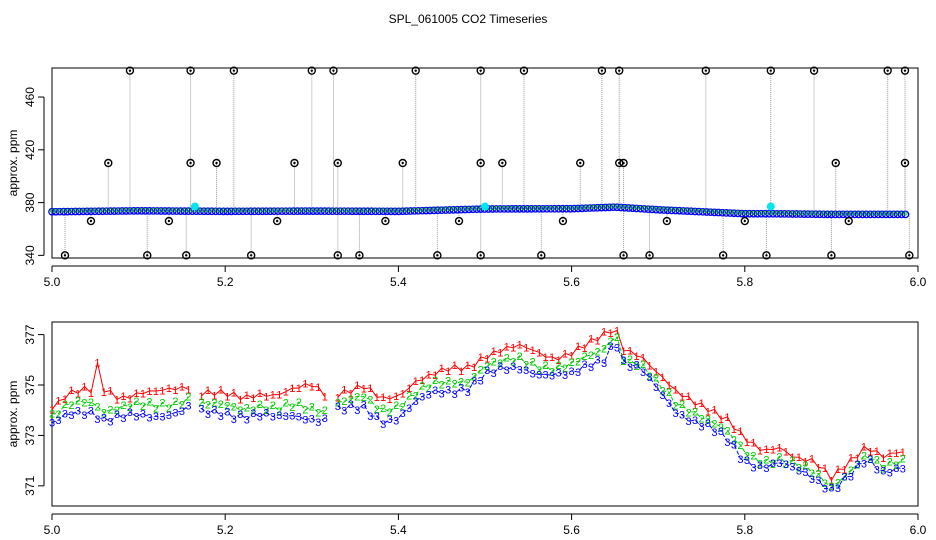 The height and width of the screenshot is (540, 936). Describe the element at coordinates (30, 486) in the screenshot. I see `y-tick-label: 371` at that location.